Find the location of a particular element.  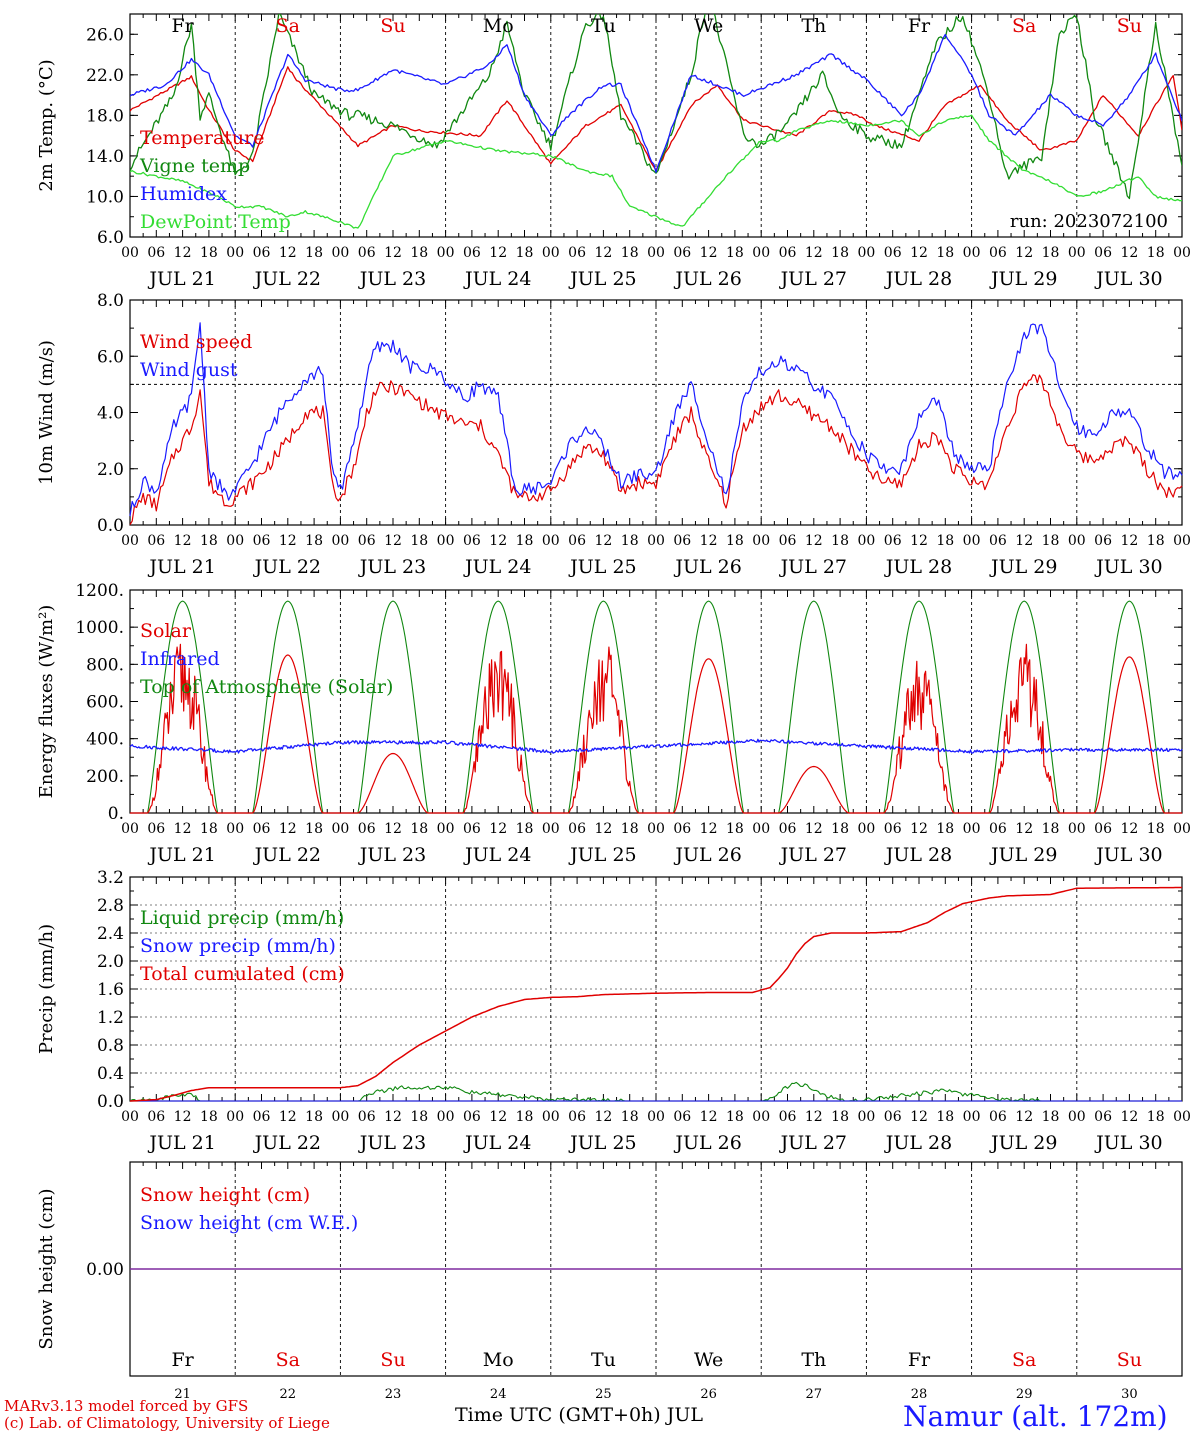

legend-dewpoint-temp: DewPoint Temp is located at coordinates (215, 222).